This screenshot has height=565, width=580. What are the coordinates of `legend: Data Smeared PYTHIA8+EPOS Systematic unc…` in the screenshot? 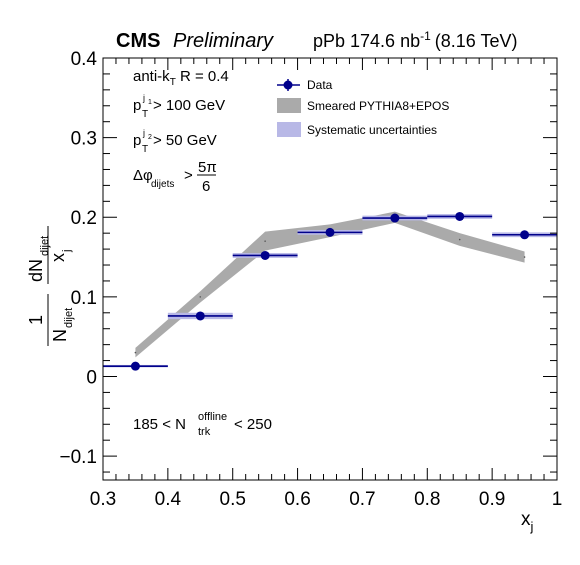 It's located at (363, 107).